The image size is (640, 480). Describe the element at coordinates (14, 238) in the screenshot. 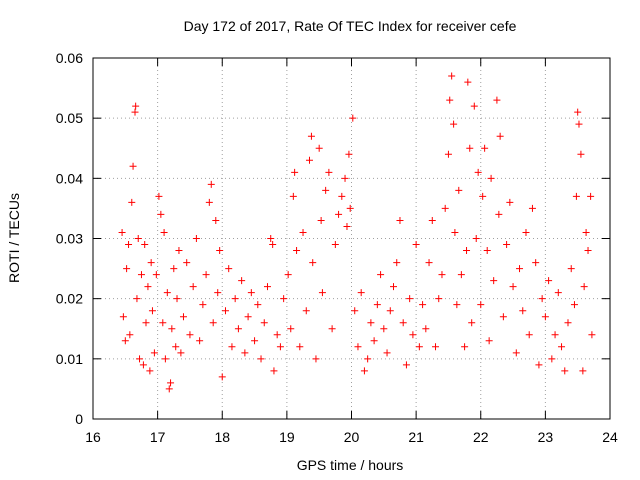

I see `y-axis-label: ROTI / TECUs` at that location.